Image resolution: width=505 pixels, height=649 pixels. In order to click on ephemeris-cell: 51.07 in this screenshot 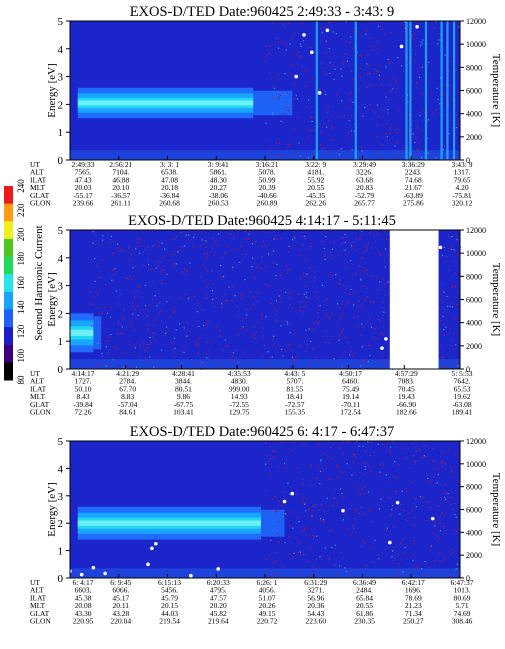, I will do `click(267, 597)`.